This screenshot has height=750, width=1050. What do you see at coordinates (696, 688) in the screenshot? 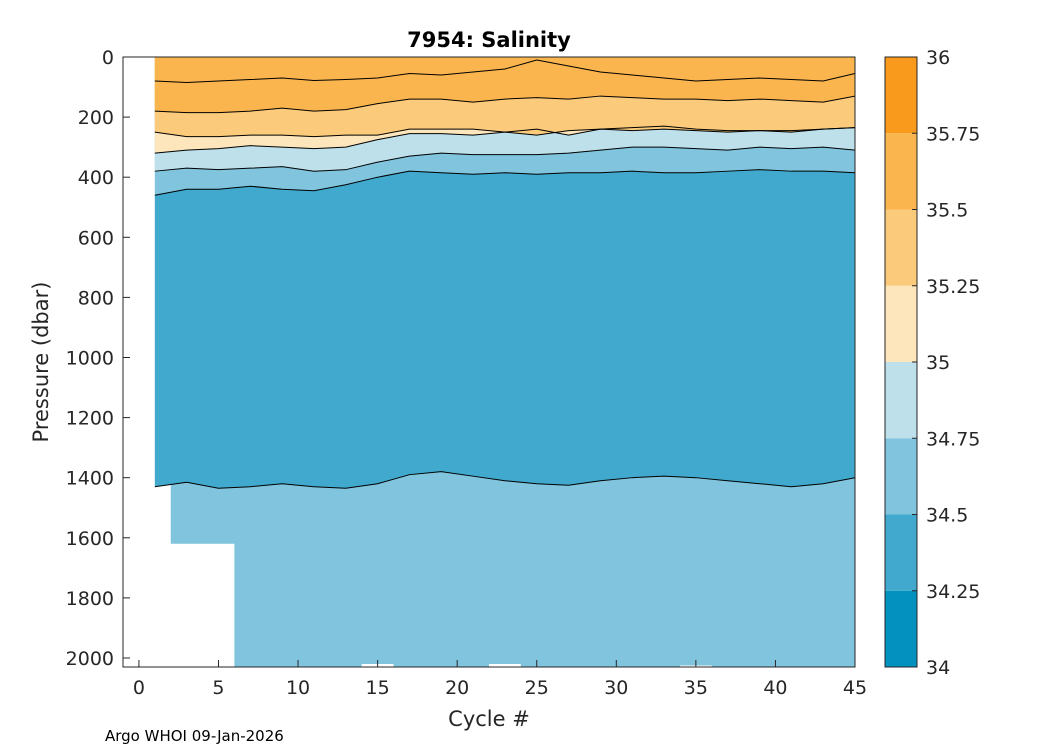
I see `x-tick-label: 35` at bounding box center [696, 688].